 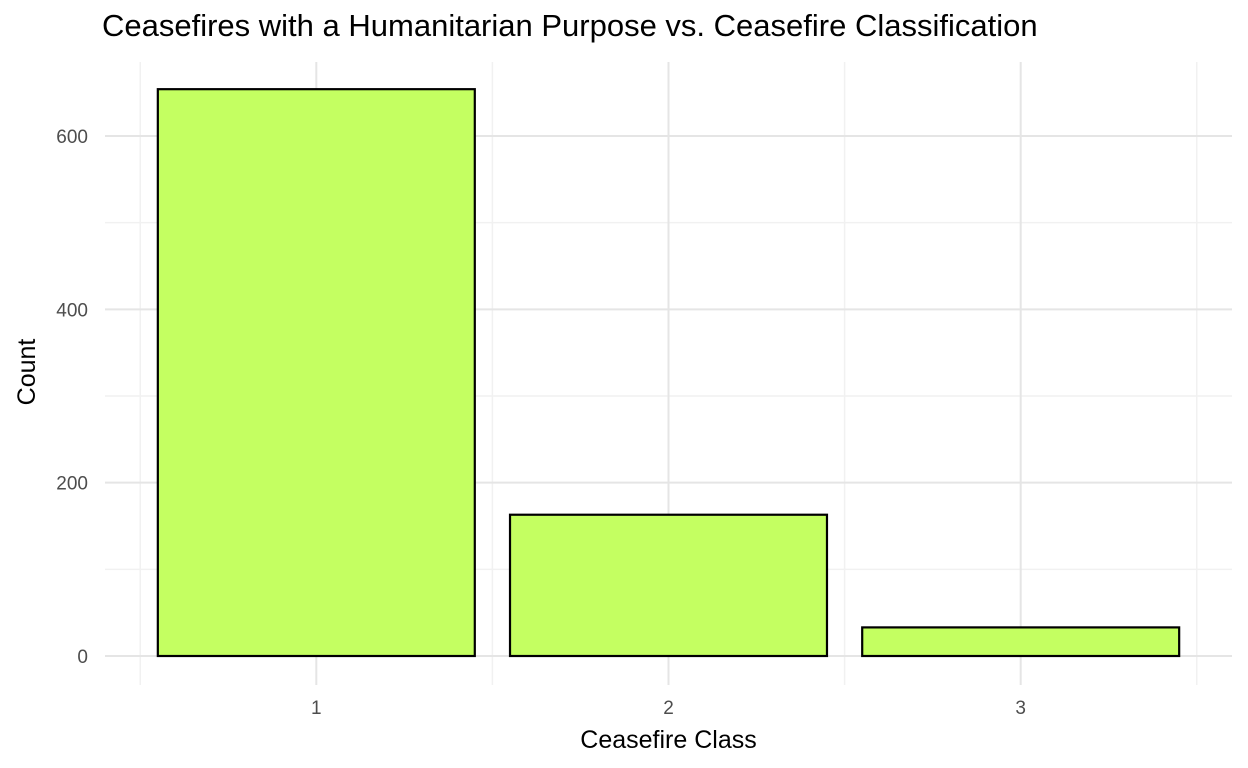 I want to click on y-axis-title: Count, so click(x=27, y=372).